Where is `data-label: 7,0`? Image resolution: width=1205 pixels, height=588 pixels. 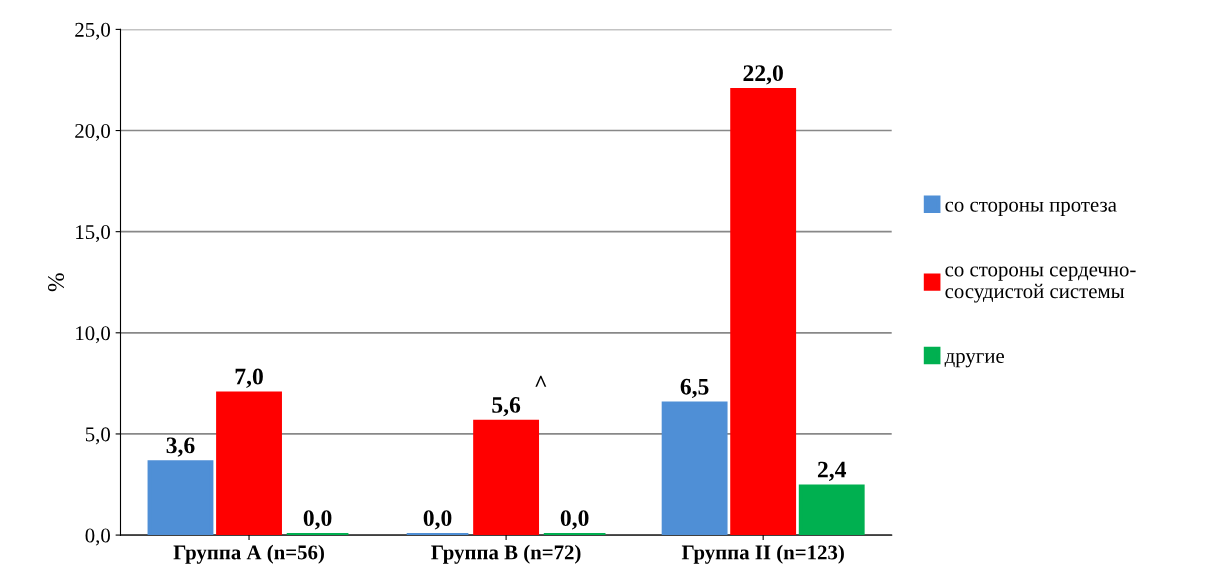
data-label: 7,0 is located at coordinates (249, 378).